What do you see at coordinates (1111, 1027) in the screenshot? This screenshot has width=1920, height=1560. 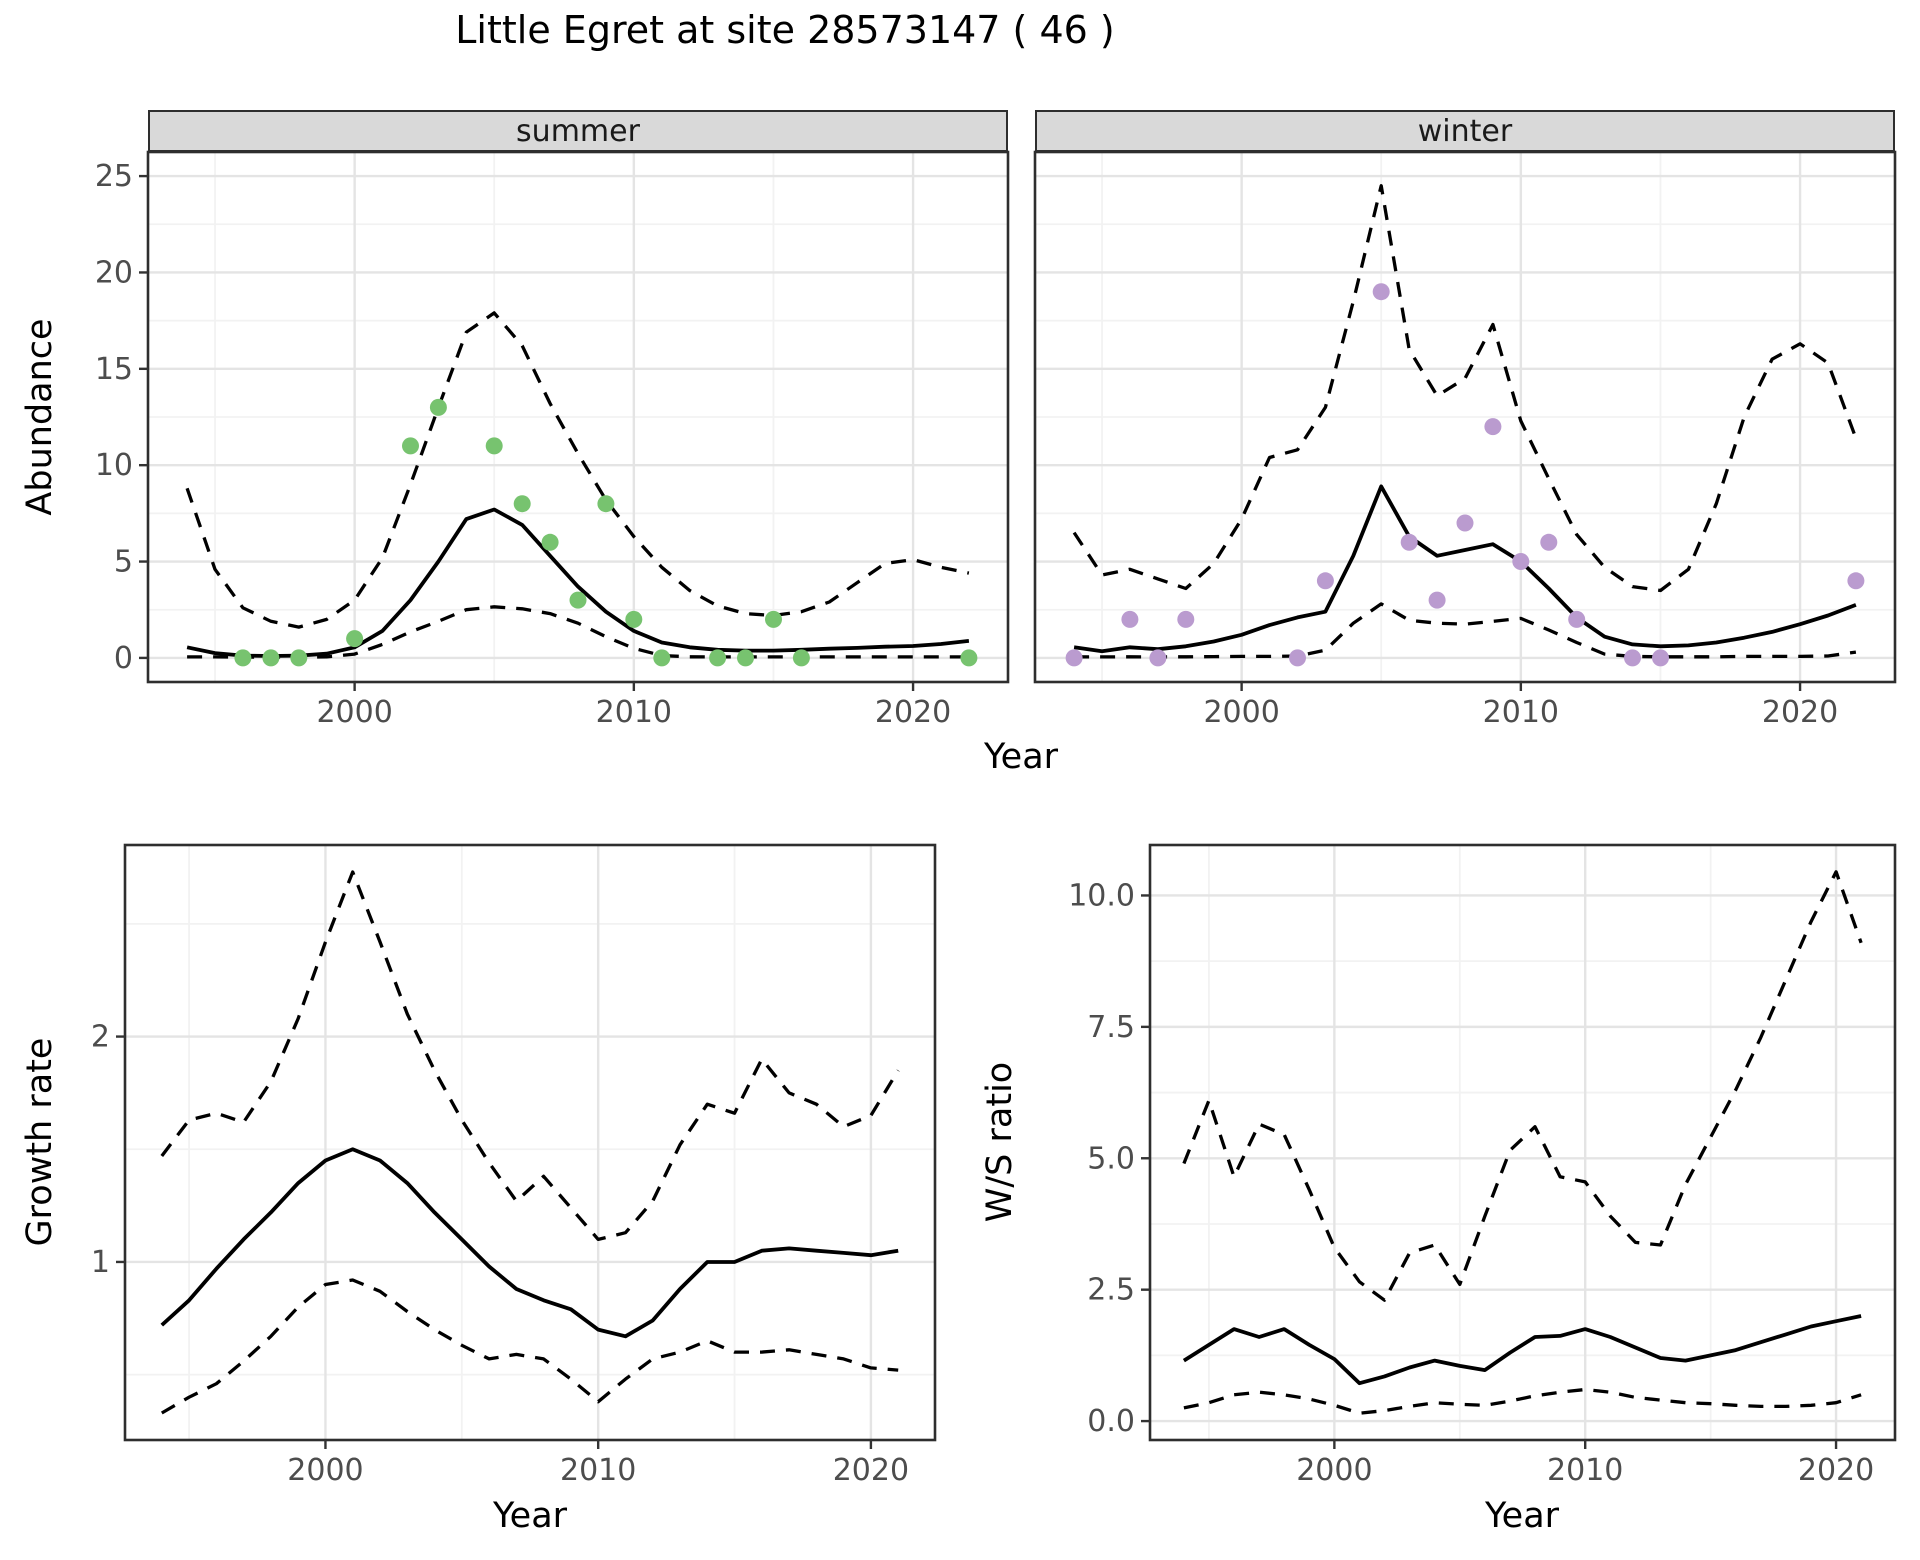 I see `y-tick-label: 7.5` at bounding box center [1111, 1027].